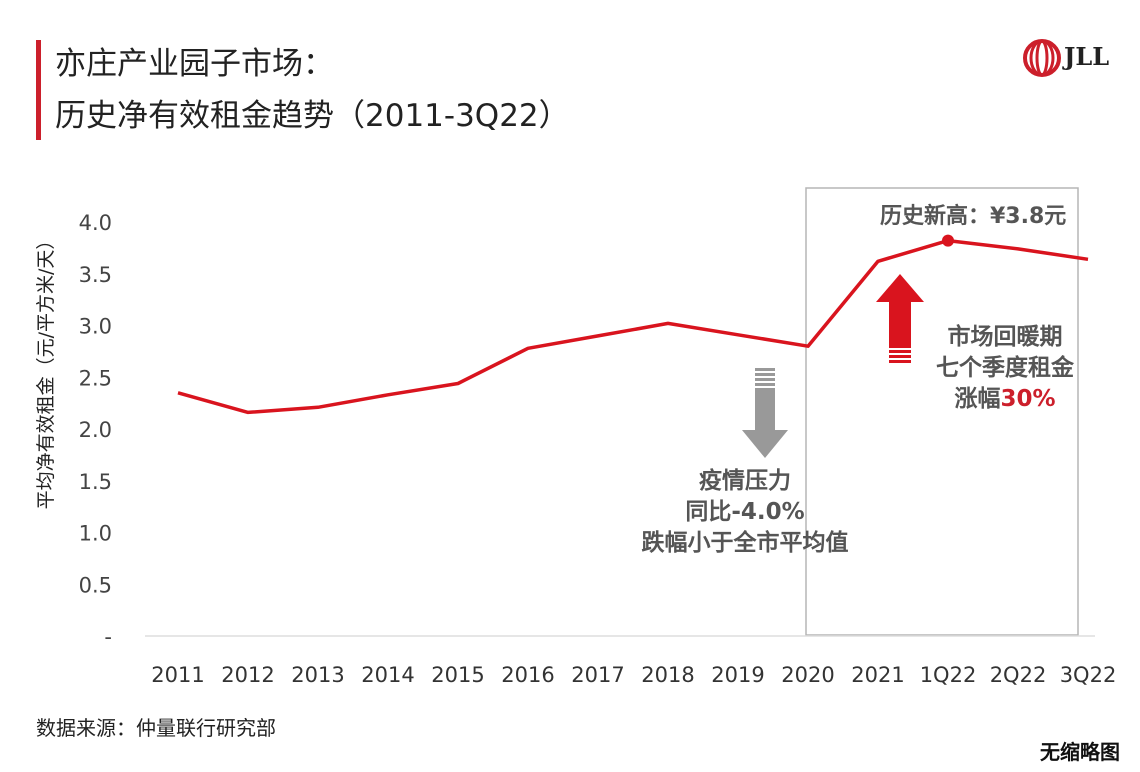 The height and width of the screenshot is (772, 1140). What do you see at coordinates (1018, 675) in the screenshot?
I see `x-tick-label: 2Q22` at bounding box center [1018, 675].